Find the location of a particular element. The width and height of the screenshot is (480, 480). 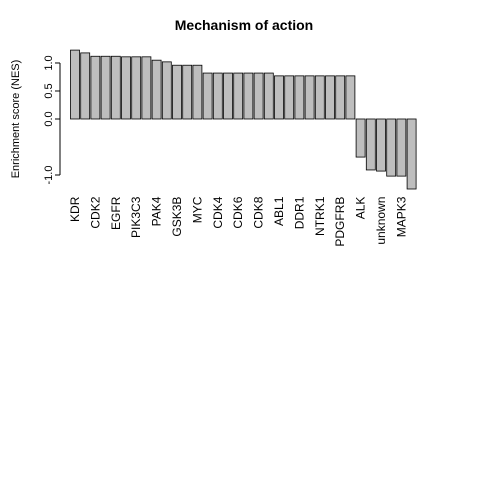

x-tick-label: PAK4 is located at coordinates (157, 211).